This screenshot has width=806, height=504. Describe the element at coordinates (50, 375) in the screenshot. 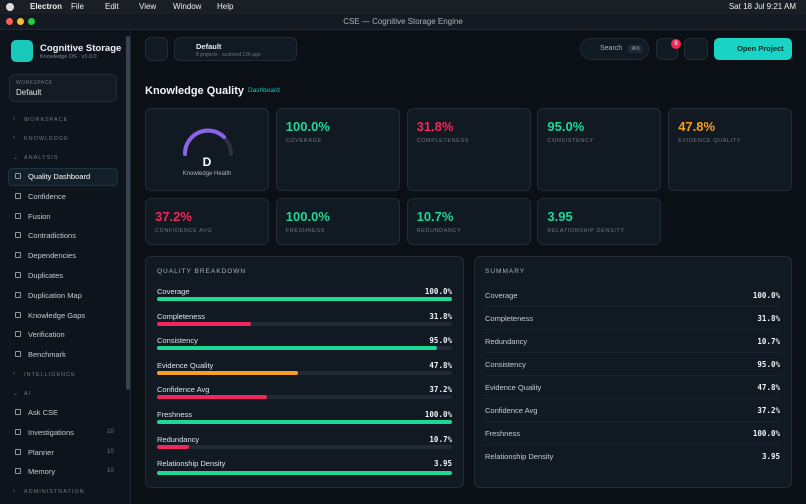

I see `section-title: INTELLIGENCE` at that location.